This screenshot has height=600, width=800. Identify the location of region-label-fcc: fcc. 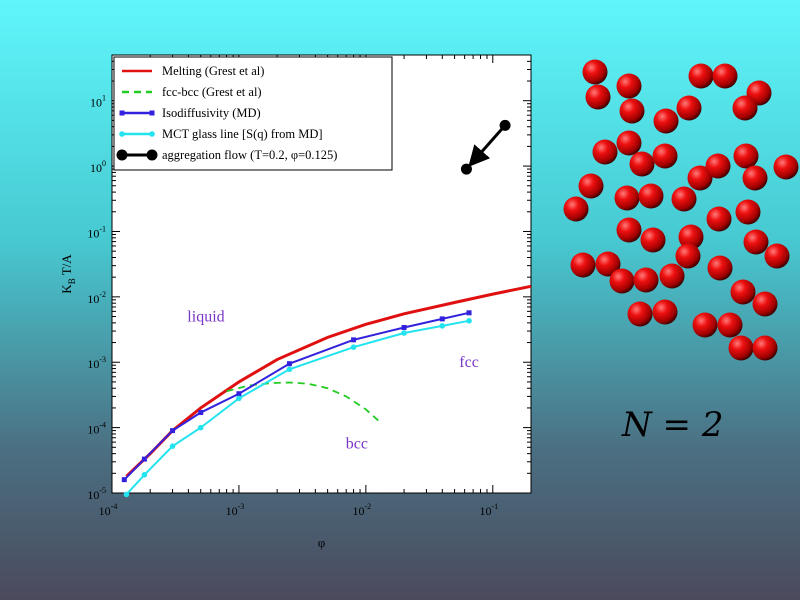
(469, 362).